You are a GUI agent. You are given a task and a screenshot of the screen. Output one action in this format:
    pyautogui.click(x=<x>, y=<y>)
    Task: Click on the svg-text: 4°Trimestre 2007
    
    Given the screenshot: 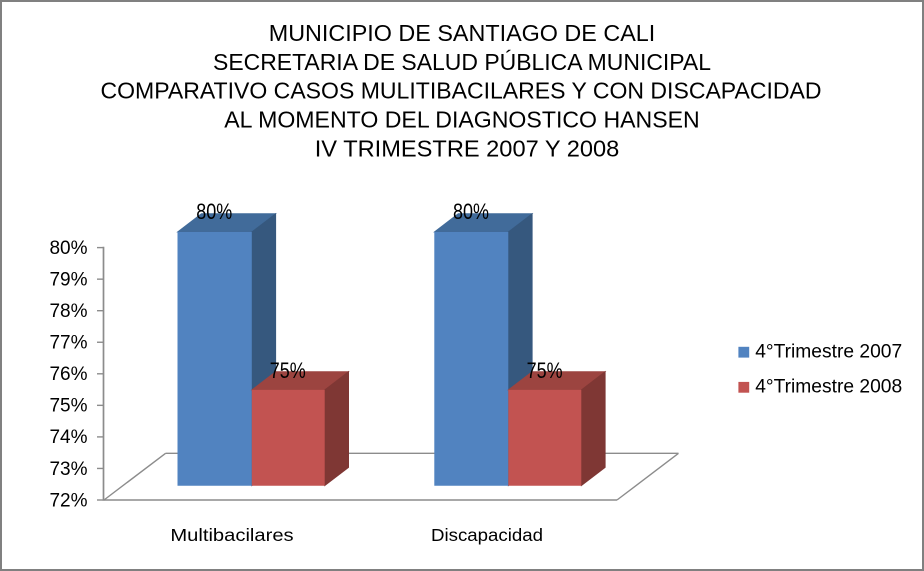 What is the action you would take?
    pyautogui.click(x=828, y=352)
    